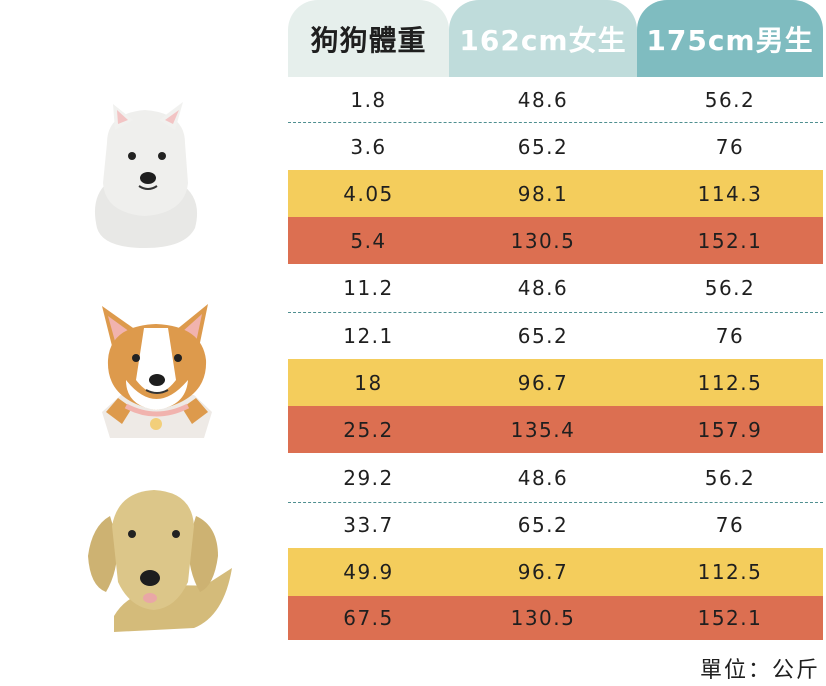 Image resolution: width=826 pixels, height=686 pixels. What do you see at coordinates (730, 38) in the screenshot?
I see `header-175cm-male: 175cm男生` at bounding box center [730, 38].